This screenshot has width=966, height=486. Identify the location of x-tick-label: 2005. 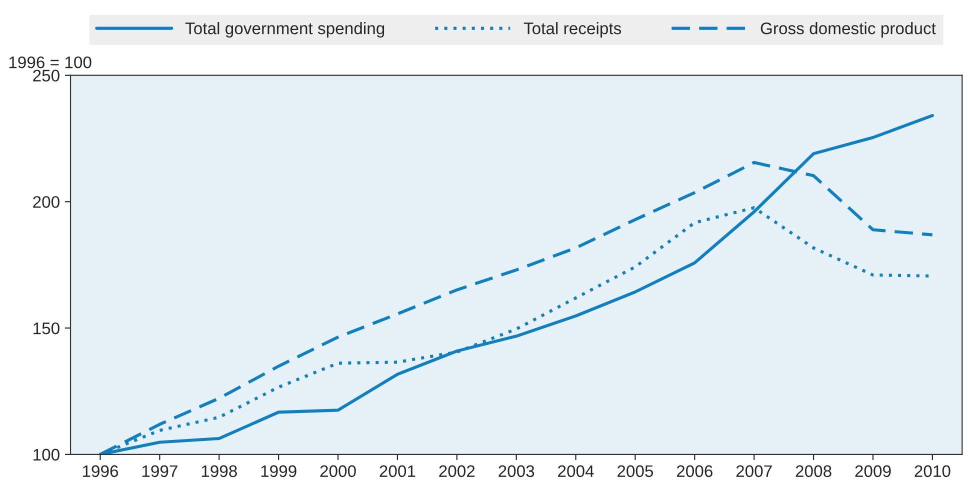
(636, 471).